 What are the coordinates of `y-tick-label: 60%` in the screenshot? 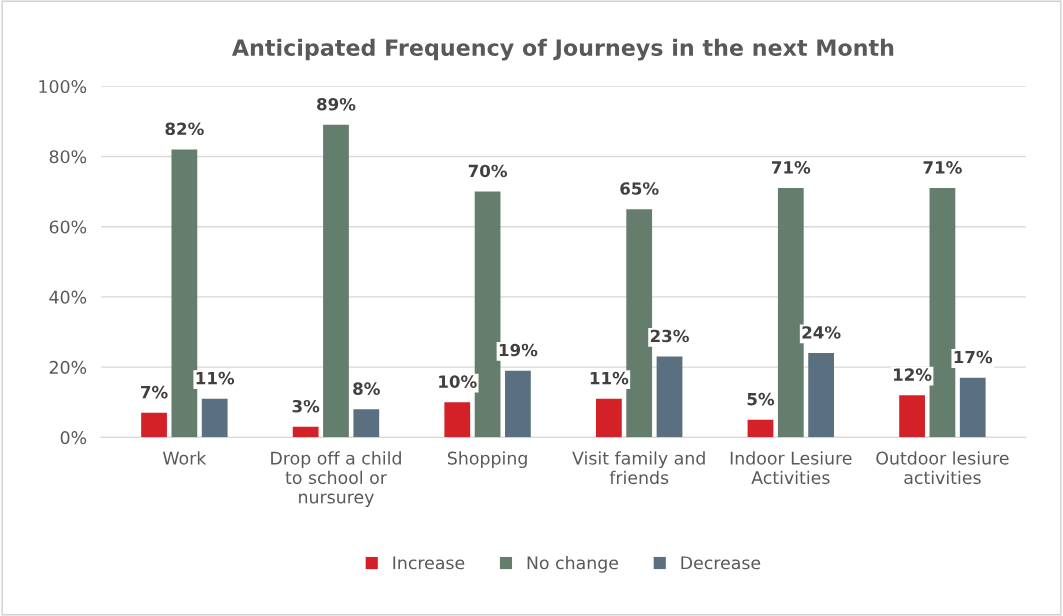 It's located at (68, 227).